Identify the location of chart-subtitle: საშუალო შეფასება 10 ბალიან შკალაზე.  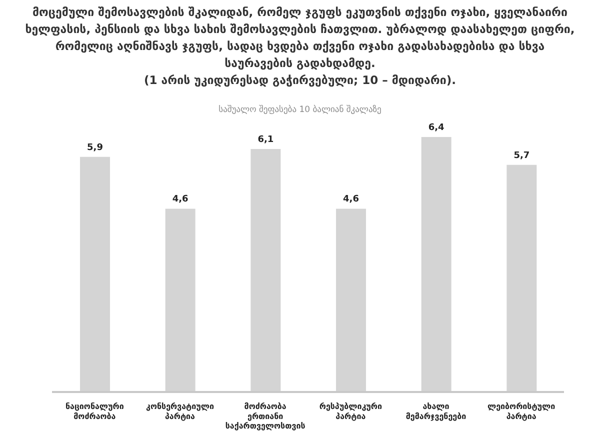
(300, 110).